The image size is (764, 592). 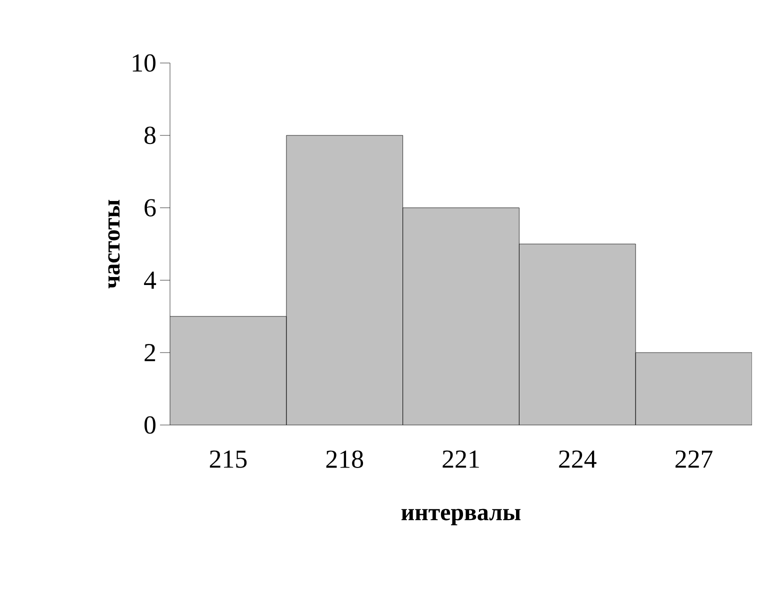 I want to click on y-tick-label: 6, so click(x=150, y=207).